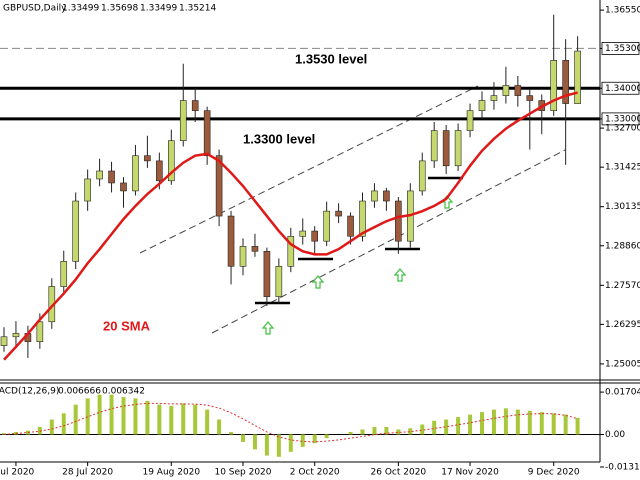 The height and width of the screenshot is (480, 640). I want to click on header-low: 1.33499, so click(158, 9).